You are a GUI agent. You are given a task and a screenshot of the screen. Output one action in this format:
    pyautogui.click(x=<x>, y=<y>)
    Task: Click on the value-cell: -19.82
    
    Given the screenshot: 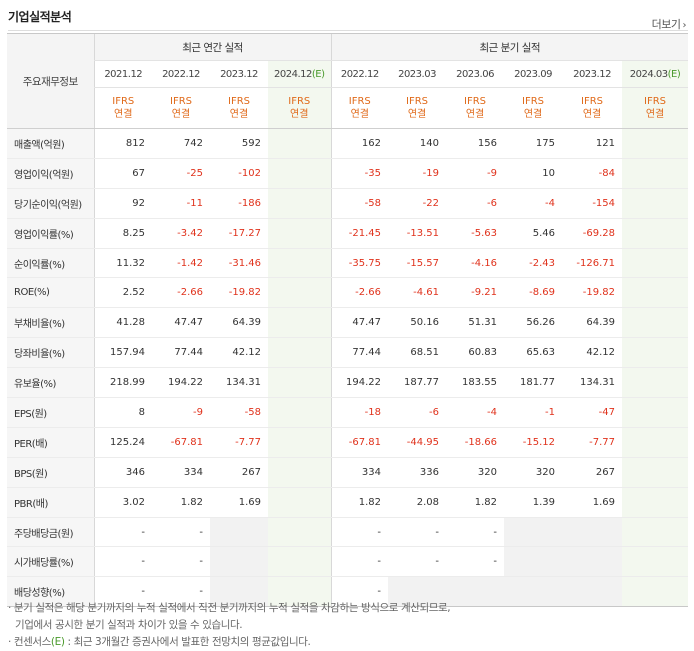 What is the action you would take?
    pyautogui.click(x=239, y=293)
    